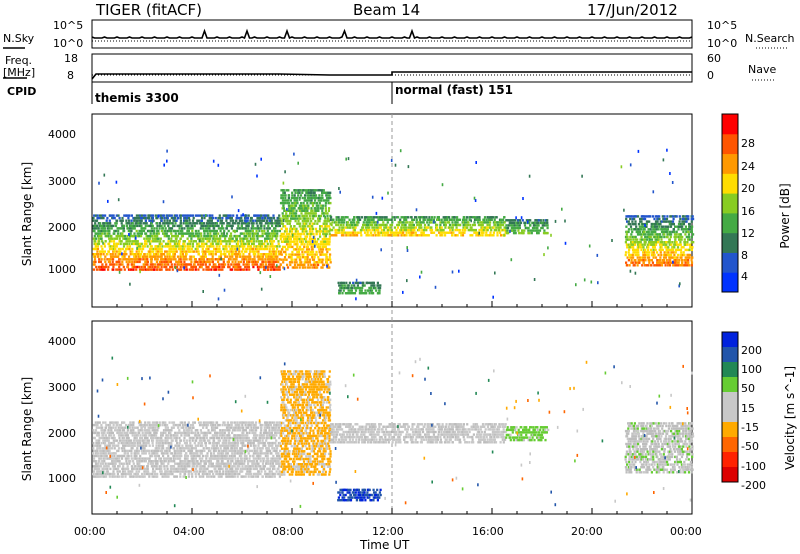  What do you see at coordinates (730, 385) in the screenshot?
I see `velocity-colorbar-cell` at bounding box center [730, 385].